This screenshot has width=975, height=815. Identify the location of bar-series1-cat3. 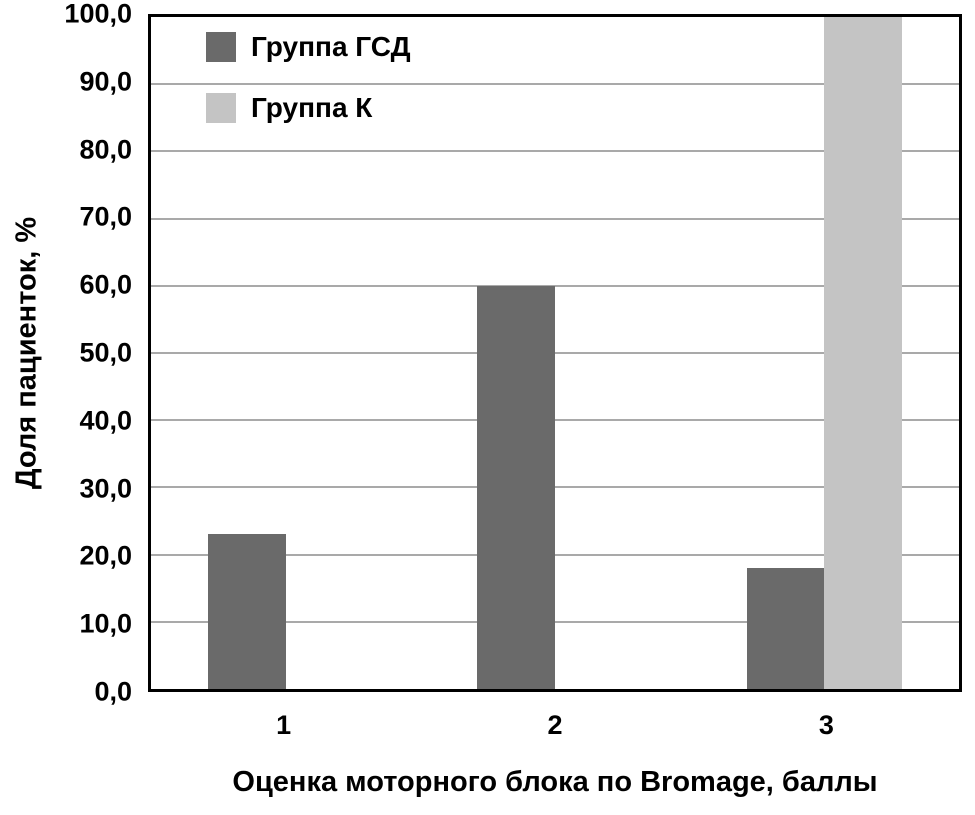
(785, 628).